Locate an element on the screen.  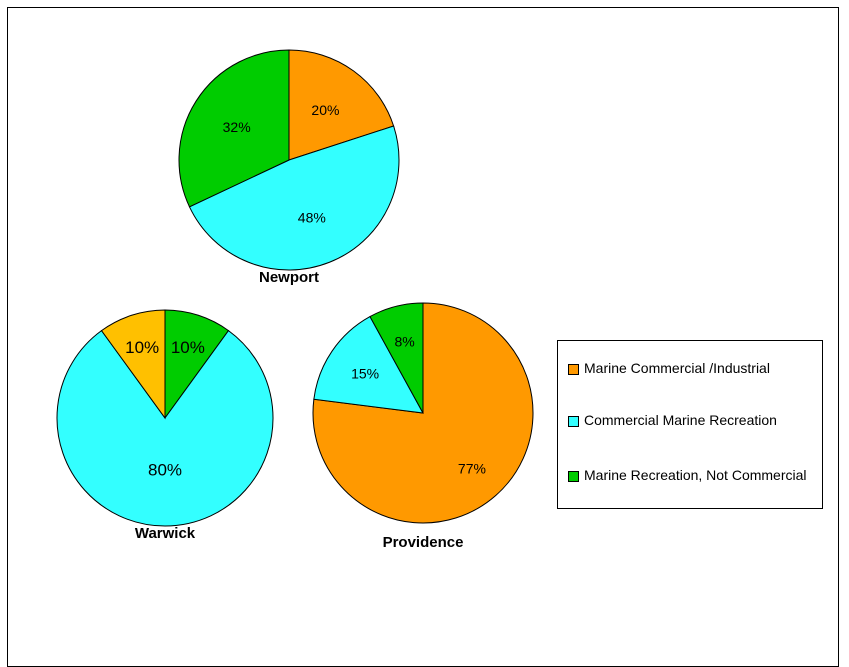
legend-item-commercial-marine-recreation: Commercial Marine Recreation is located at coordinates (692, 420).